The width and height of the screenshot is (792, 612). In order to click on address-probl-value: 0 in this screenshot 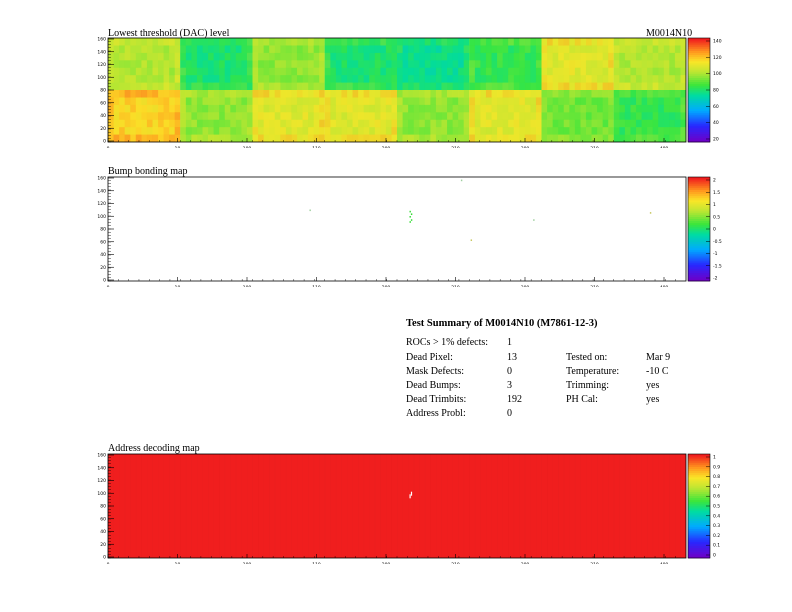, I will do `click(509, 413)`.